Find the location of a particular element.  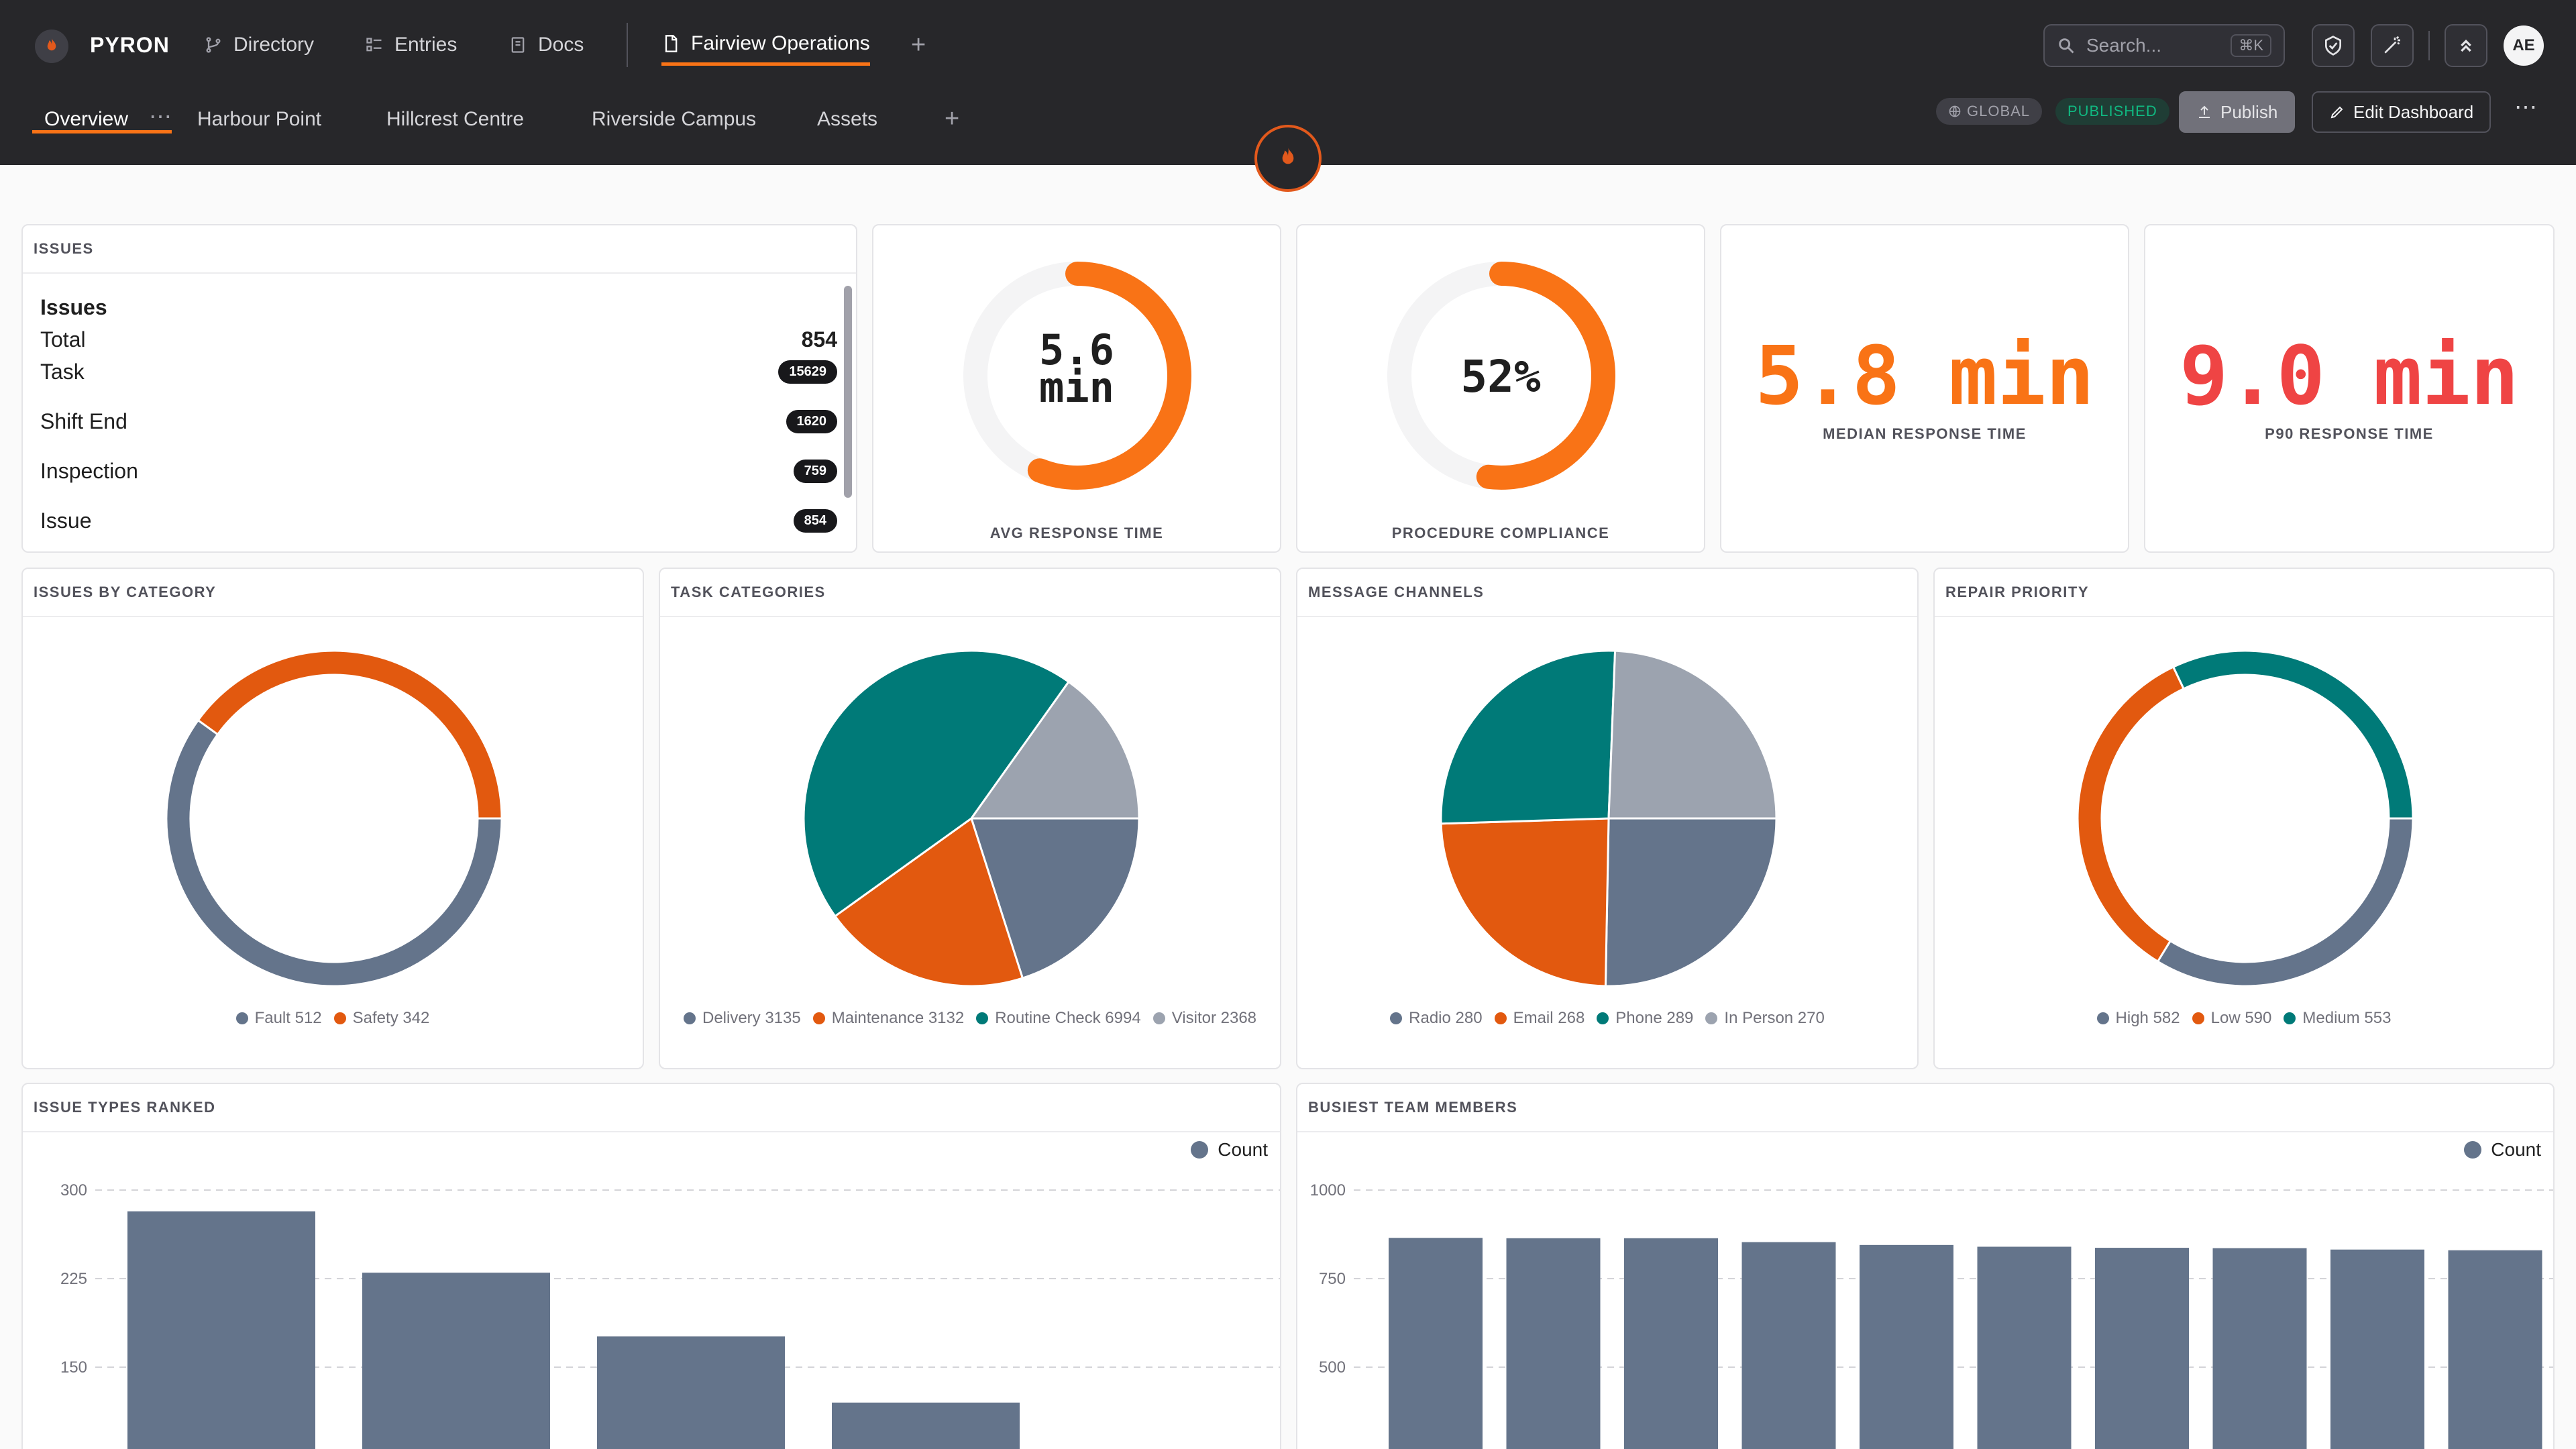

search-input: Search... ⌘K is located at coordinates (2164, 45).